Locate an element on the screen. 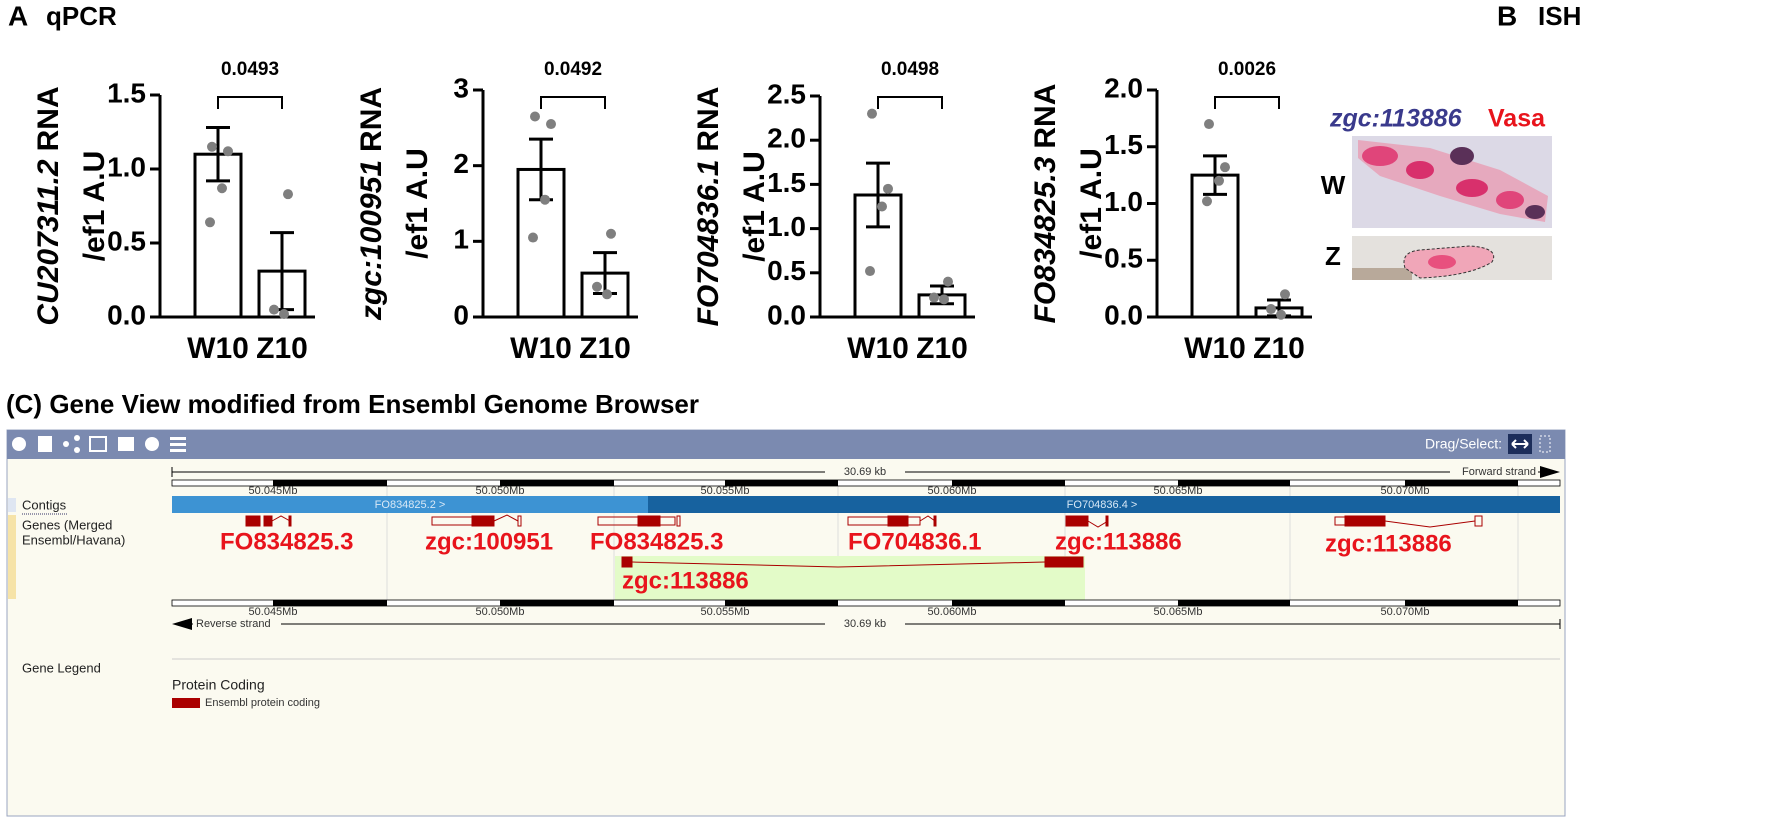 This screenshot has height=821, width=1772. ish-image-z is located at coordinates (1452, 258).